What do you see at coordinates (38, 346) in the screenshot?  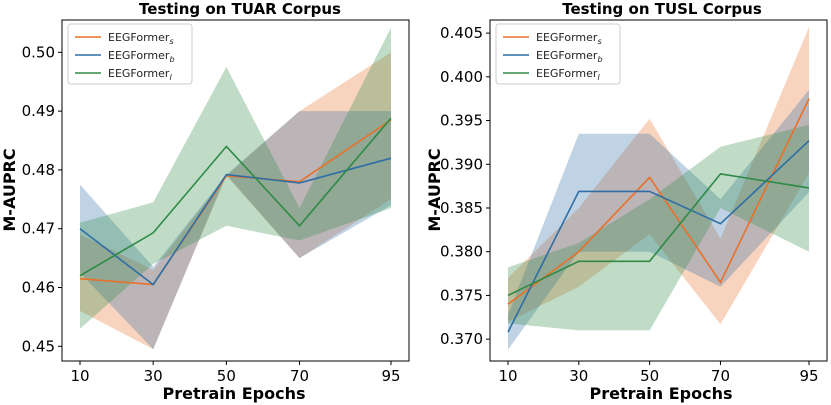 I see `y-tick-label: 0.45` at bounding box center [38, 346].